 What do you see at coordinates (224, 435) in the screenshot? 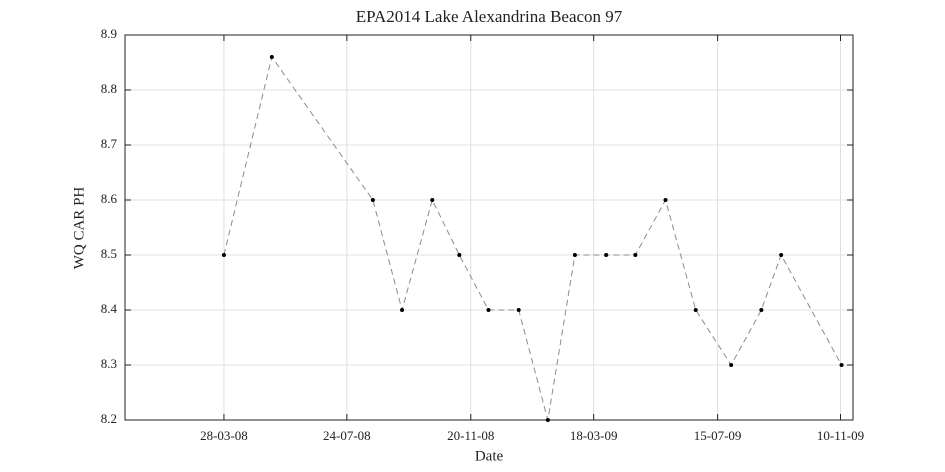
I see `x-tick-label: 28-03-08` at bounding box center [224, 435].